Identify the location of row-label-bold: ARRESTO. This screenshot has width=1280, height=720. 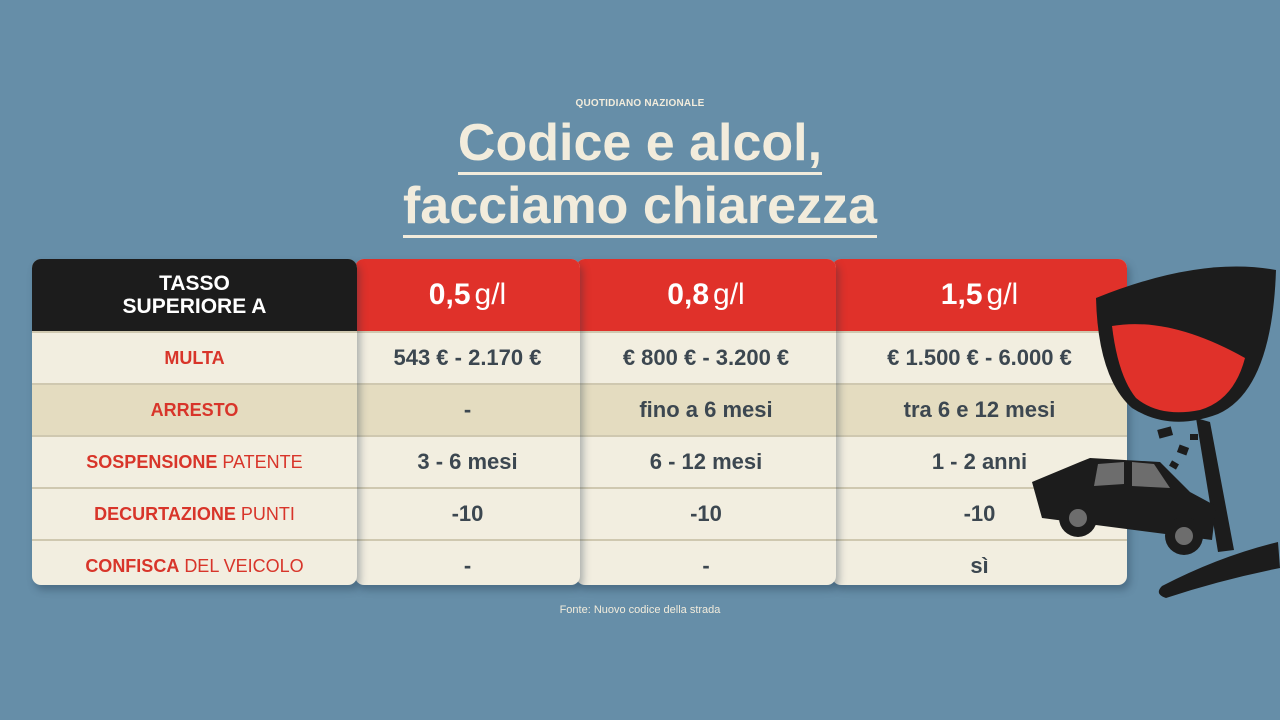
(194, 409).